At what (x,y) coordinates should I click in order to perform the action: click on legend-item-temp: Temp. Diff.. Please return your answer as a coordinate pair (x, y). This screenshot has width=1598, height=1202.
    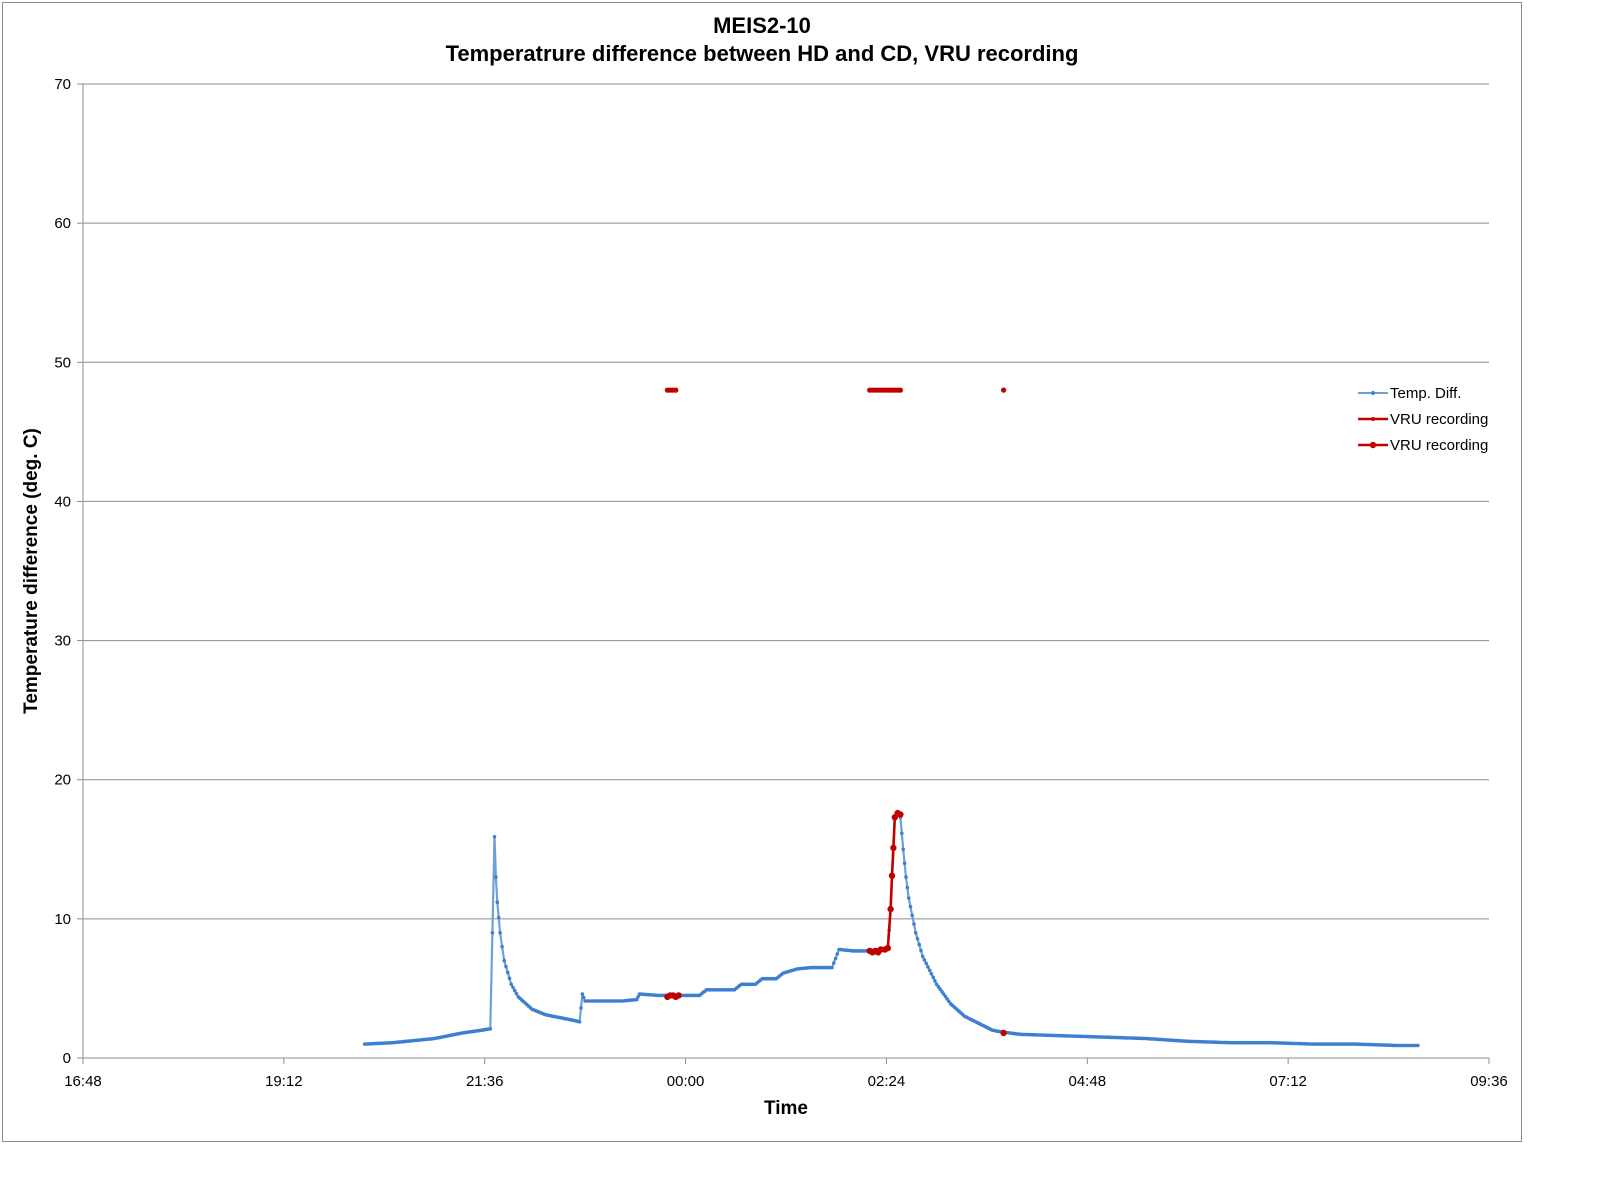
    Looking at the image, I should click on (1409, 393).